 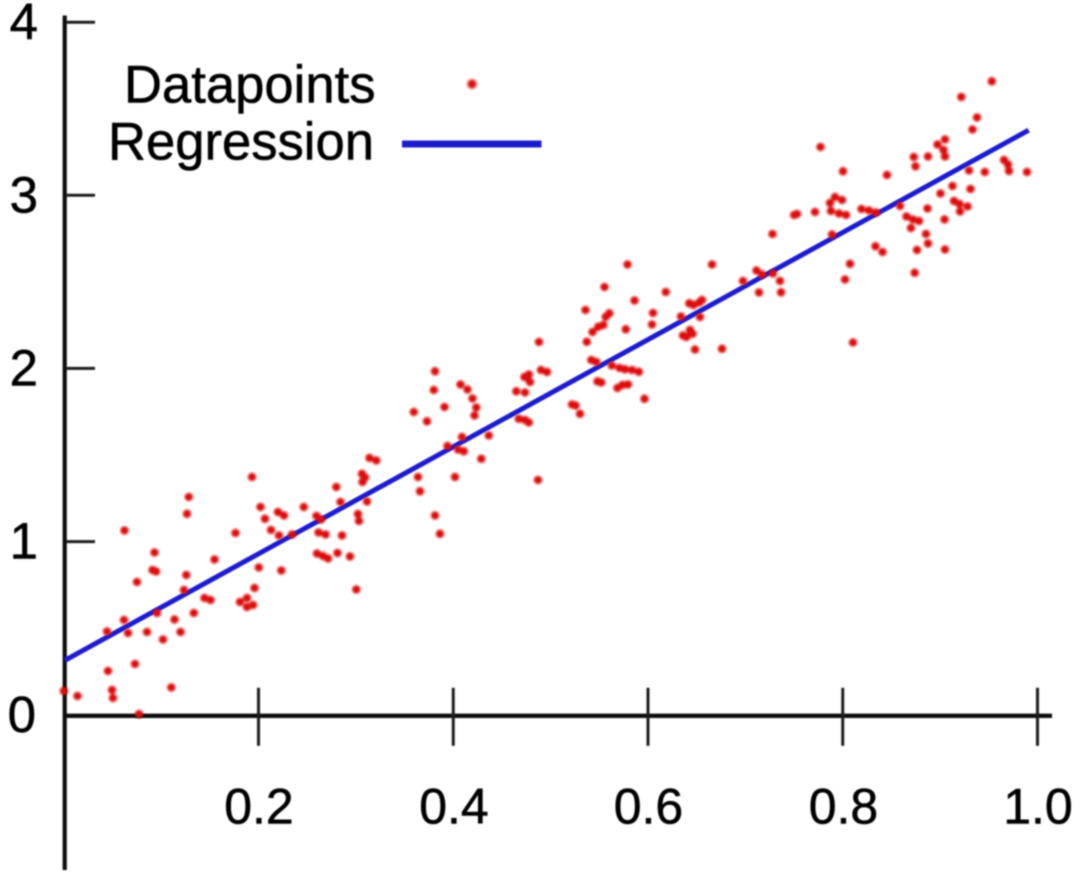 What do you see at coordinates (649, 807) in the screenshot?
I see `svg-text: 0.6` at bounding box center [649, 807].